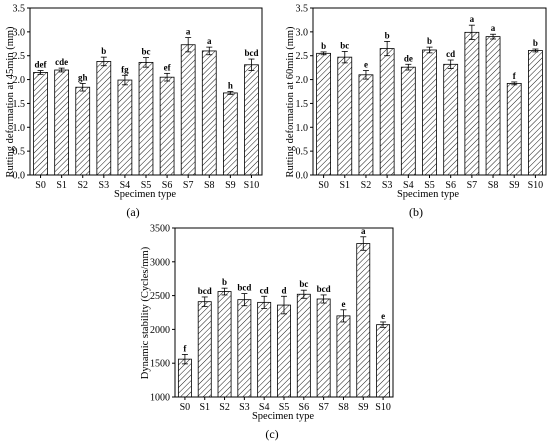  I want to click on bar-s9, so click(230, 134).